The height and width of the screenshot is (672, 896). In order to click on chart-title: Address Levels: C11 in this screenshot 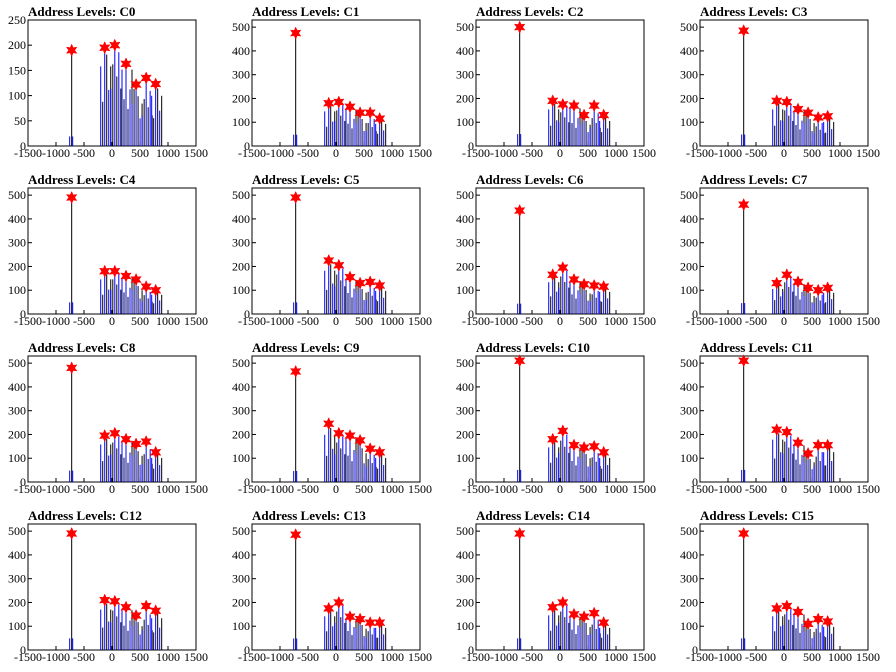, I will do `click(757, 347)`.